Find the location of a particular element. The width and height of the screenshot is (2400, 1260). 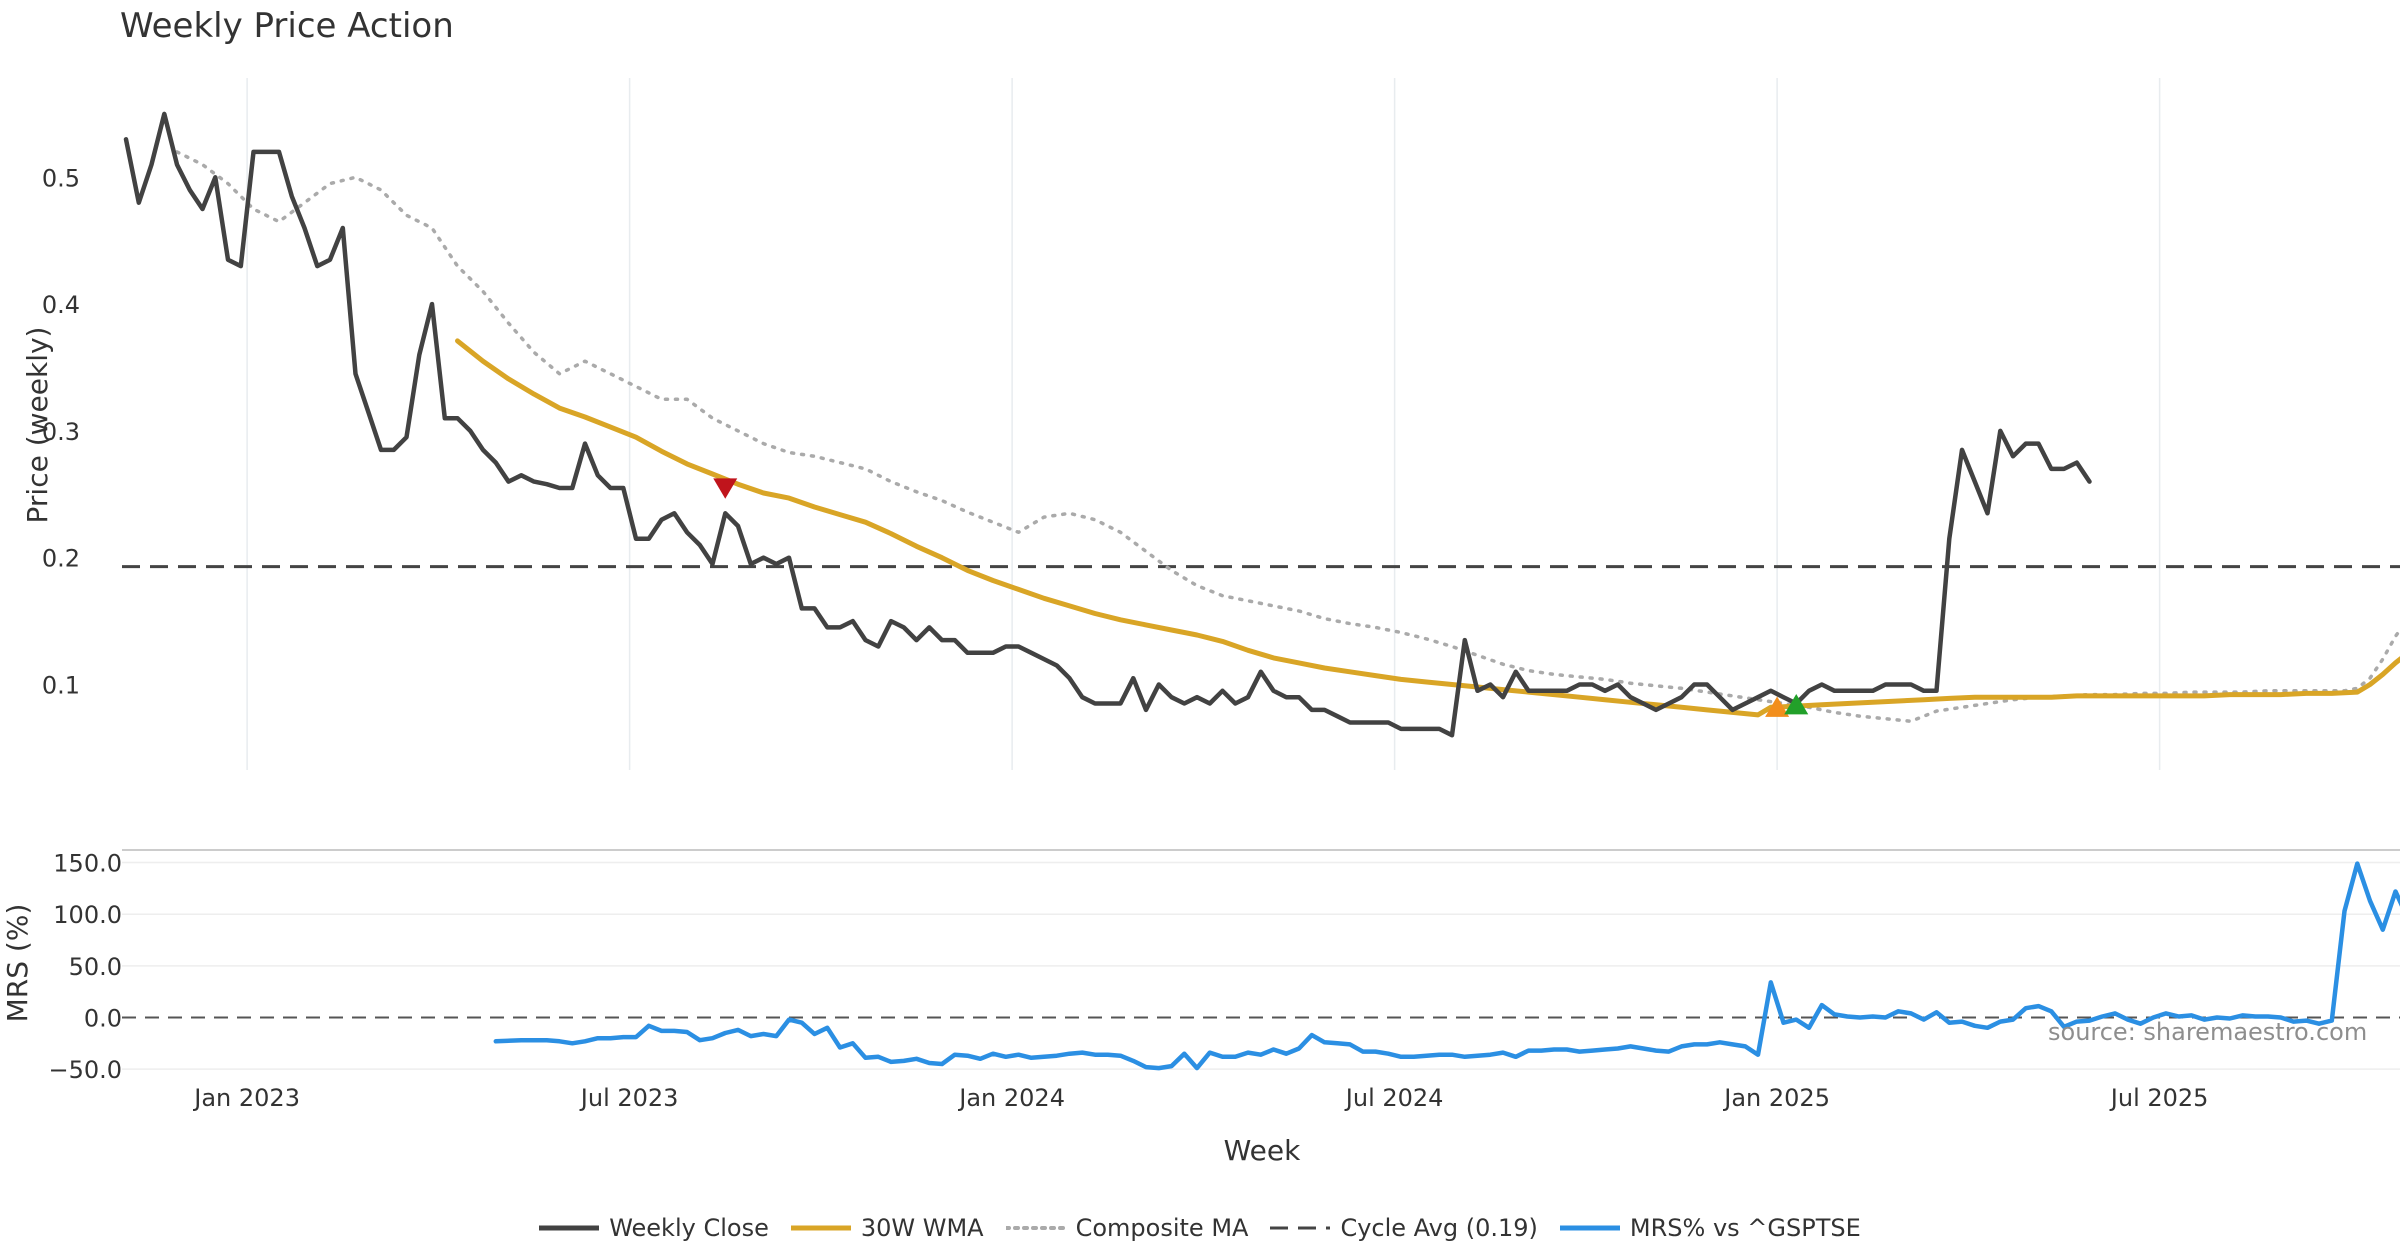

legend-swatch-cycle-avg is located at coordinates (1300, 1228).